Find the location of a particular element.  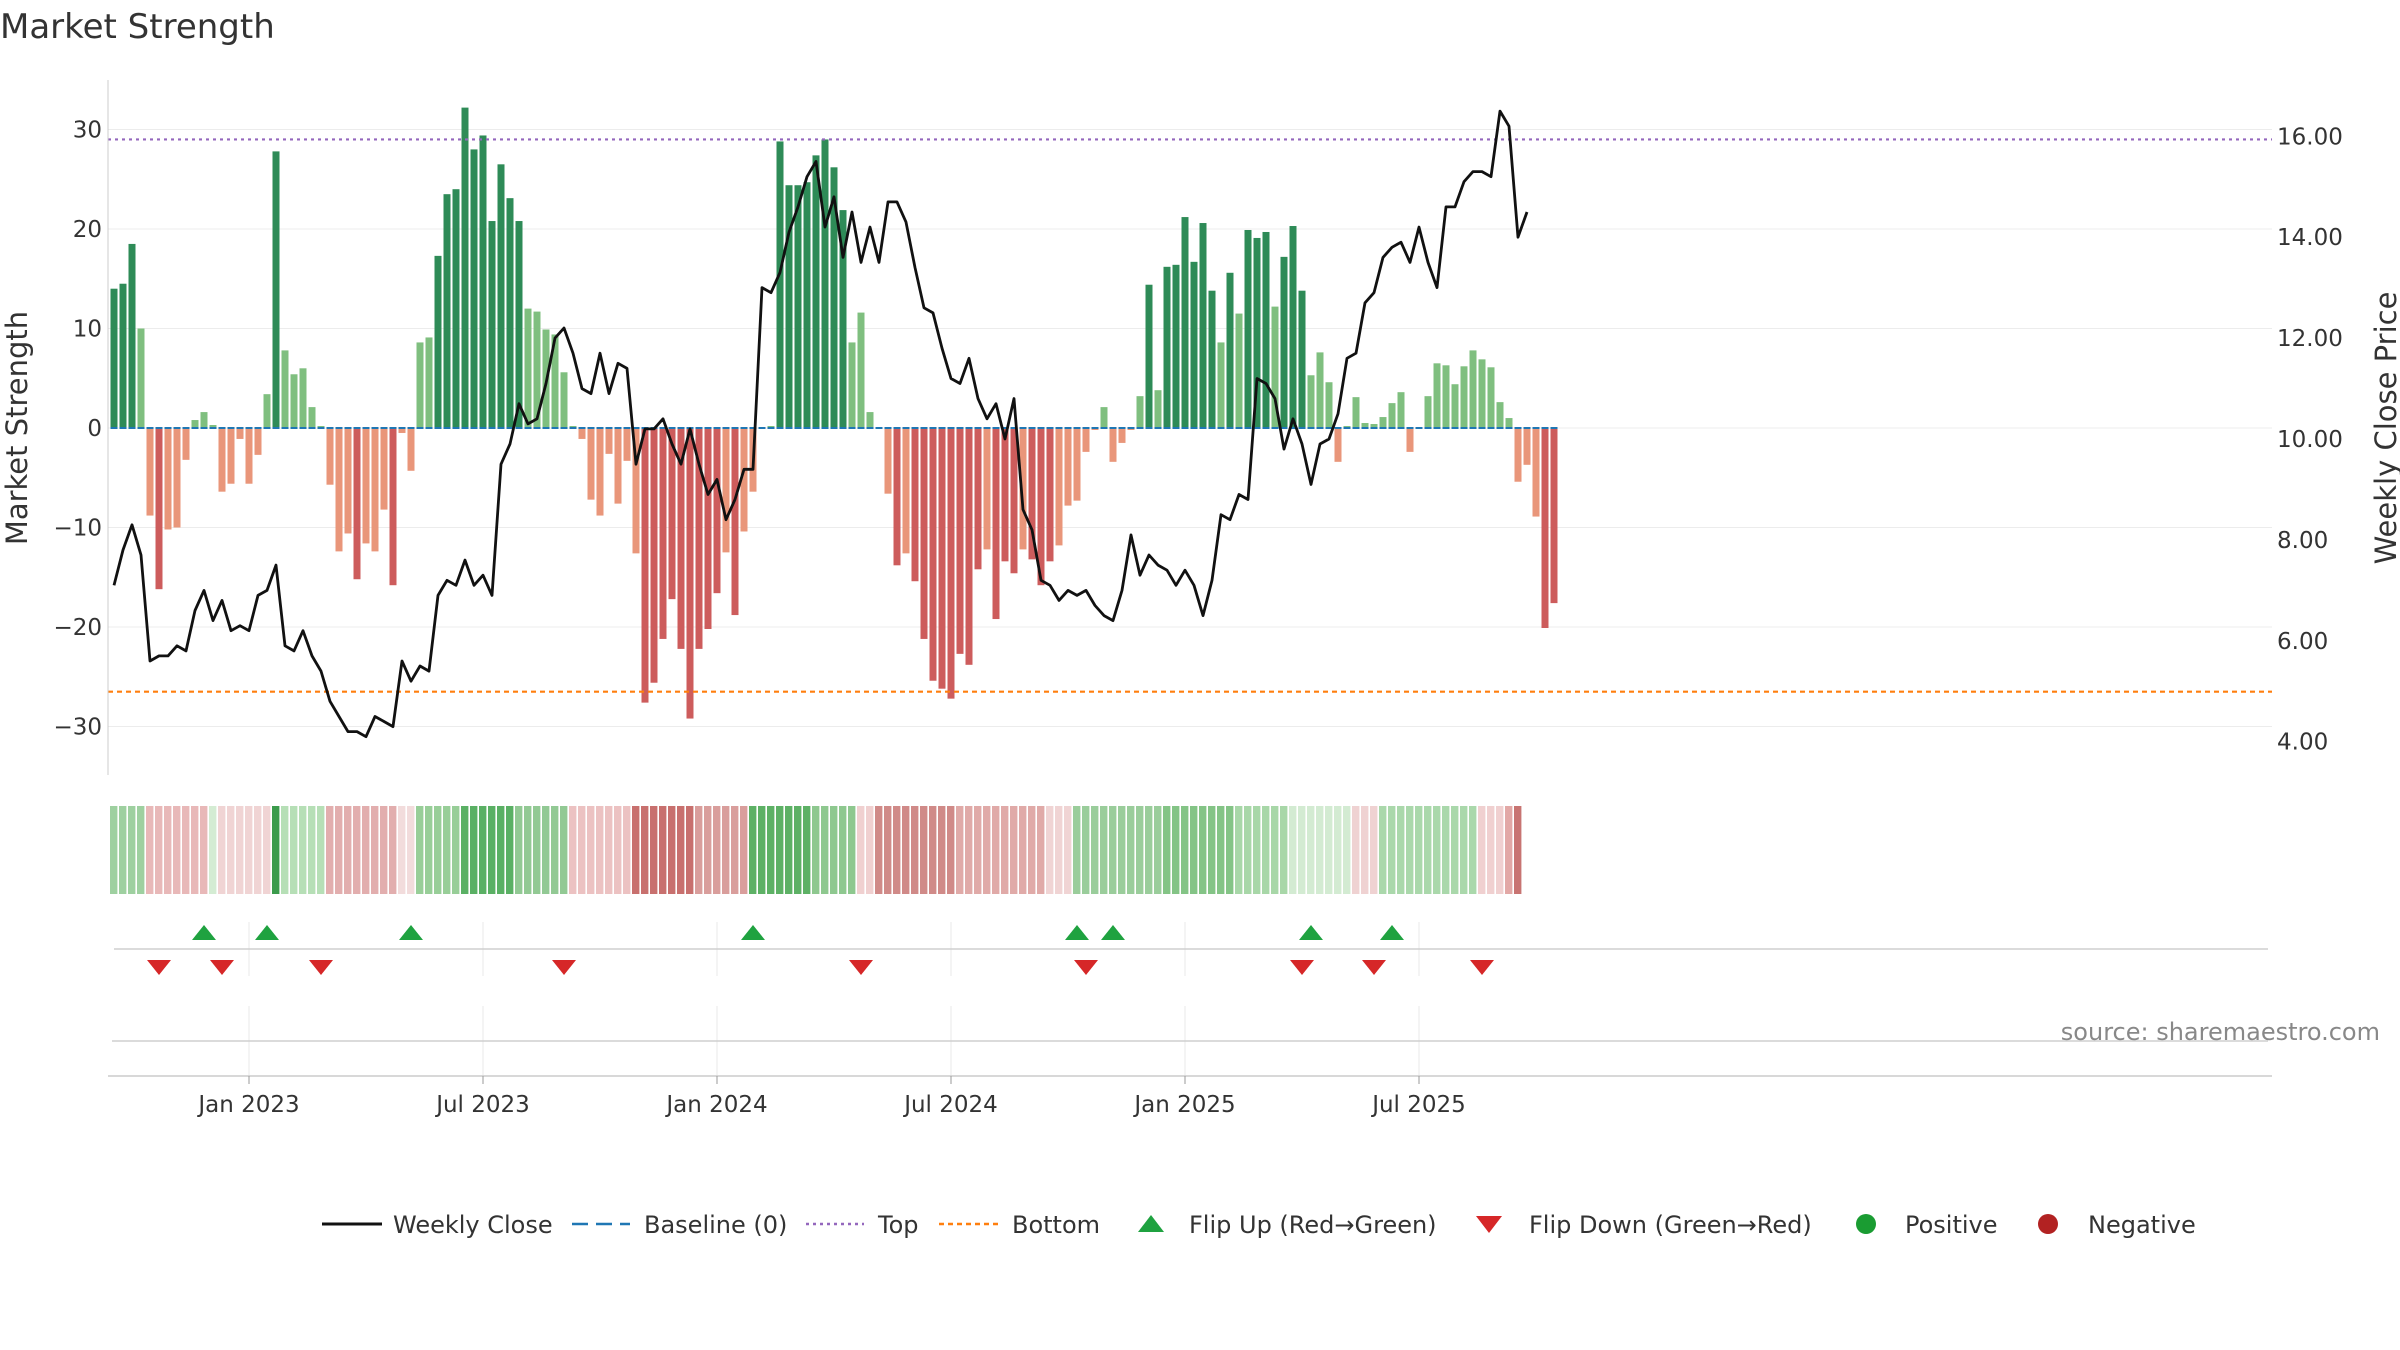

y-right-tick-label: 12.00 is located at coordinates (2310, 339).